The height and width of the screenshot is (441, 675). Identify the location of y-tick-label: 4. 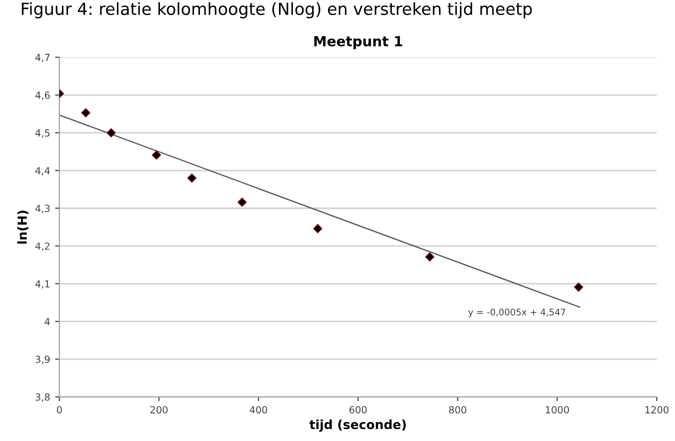
(47, 322).